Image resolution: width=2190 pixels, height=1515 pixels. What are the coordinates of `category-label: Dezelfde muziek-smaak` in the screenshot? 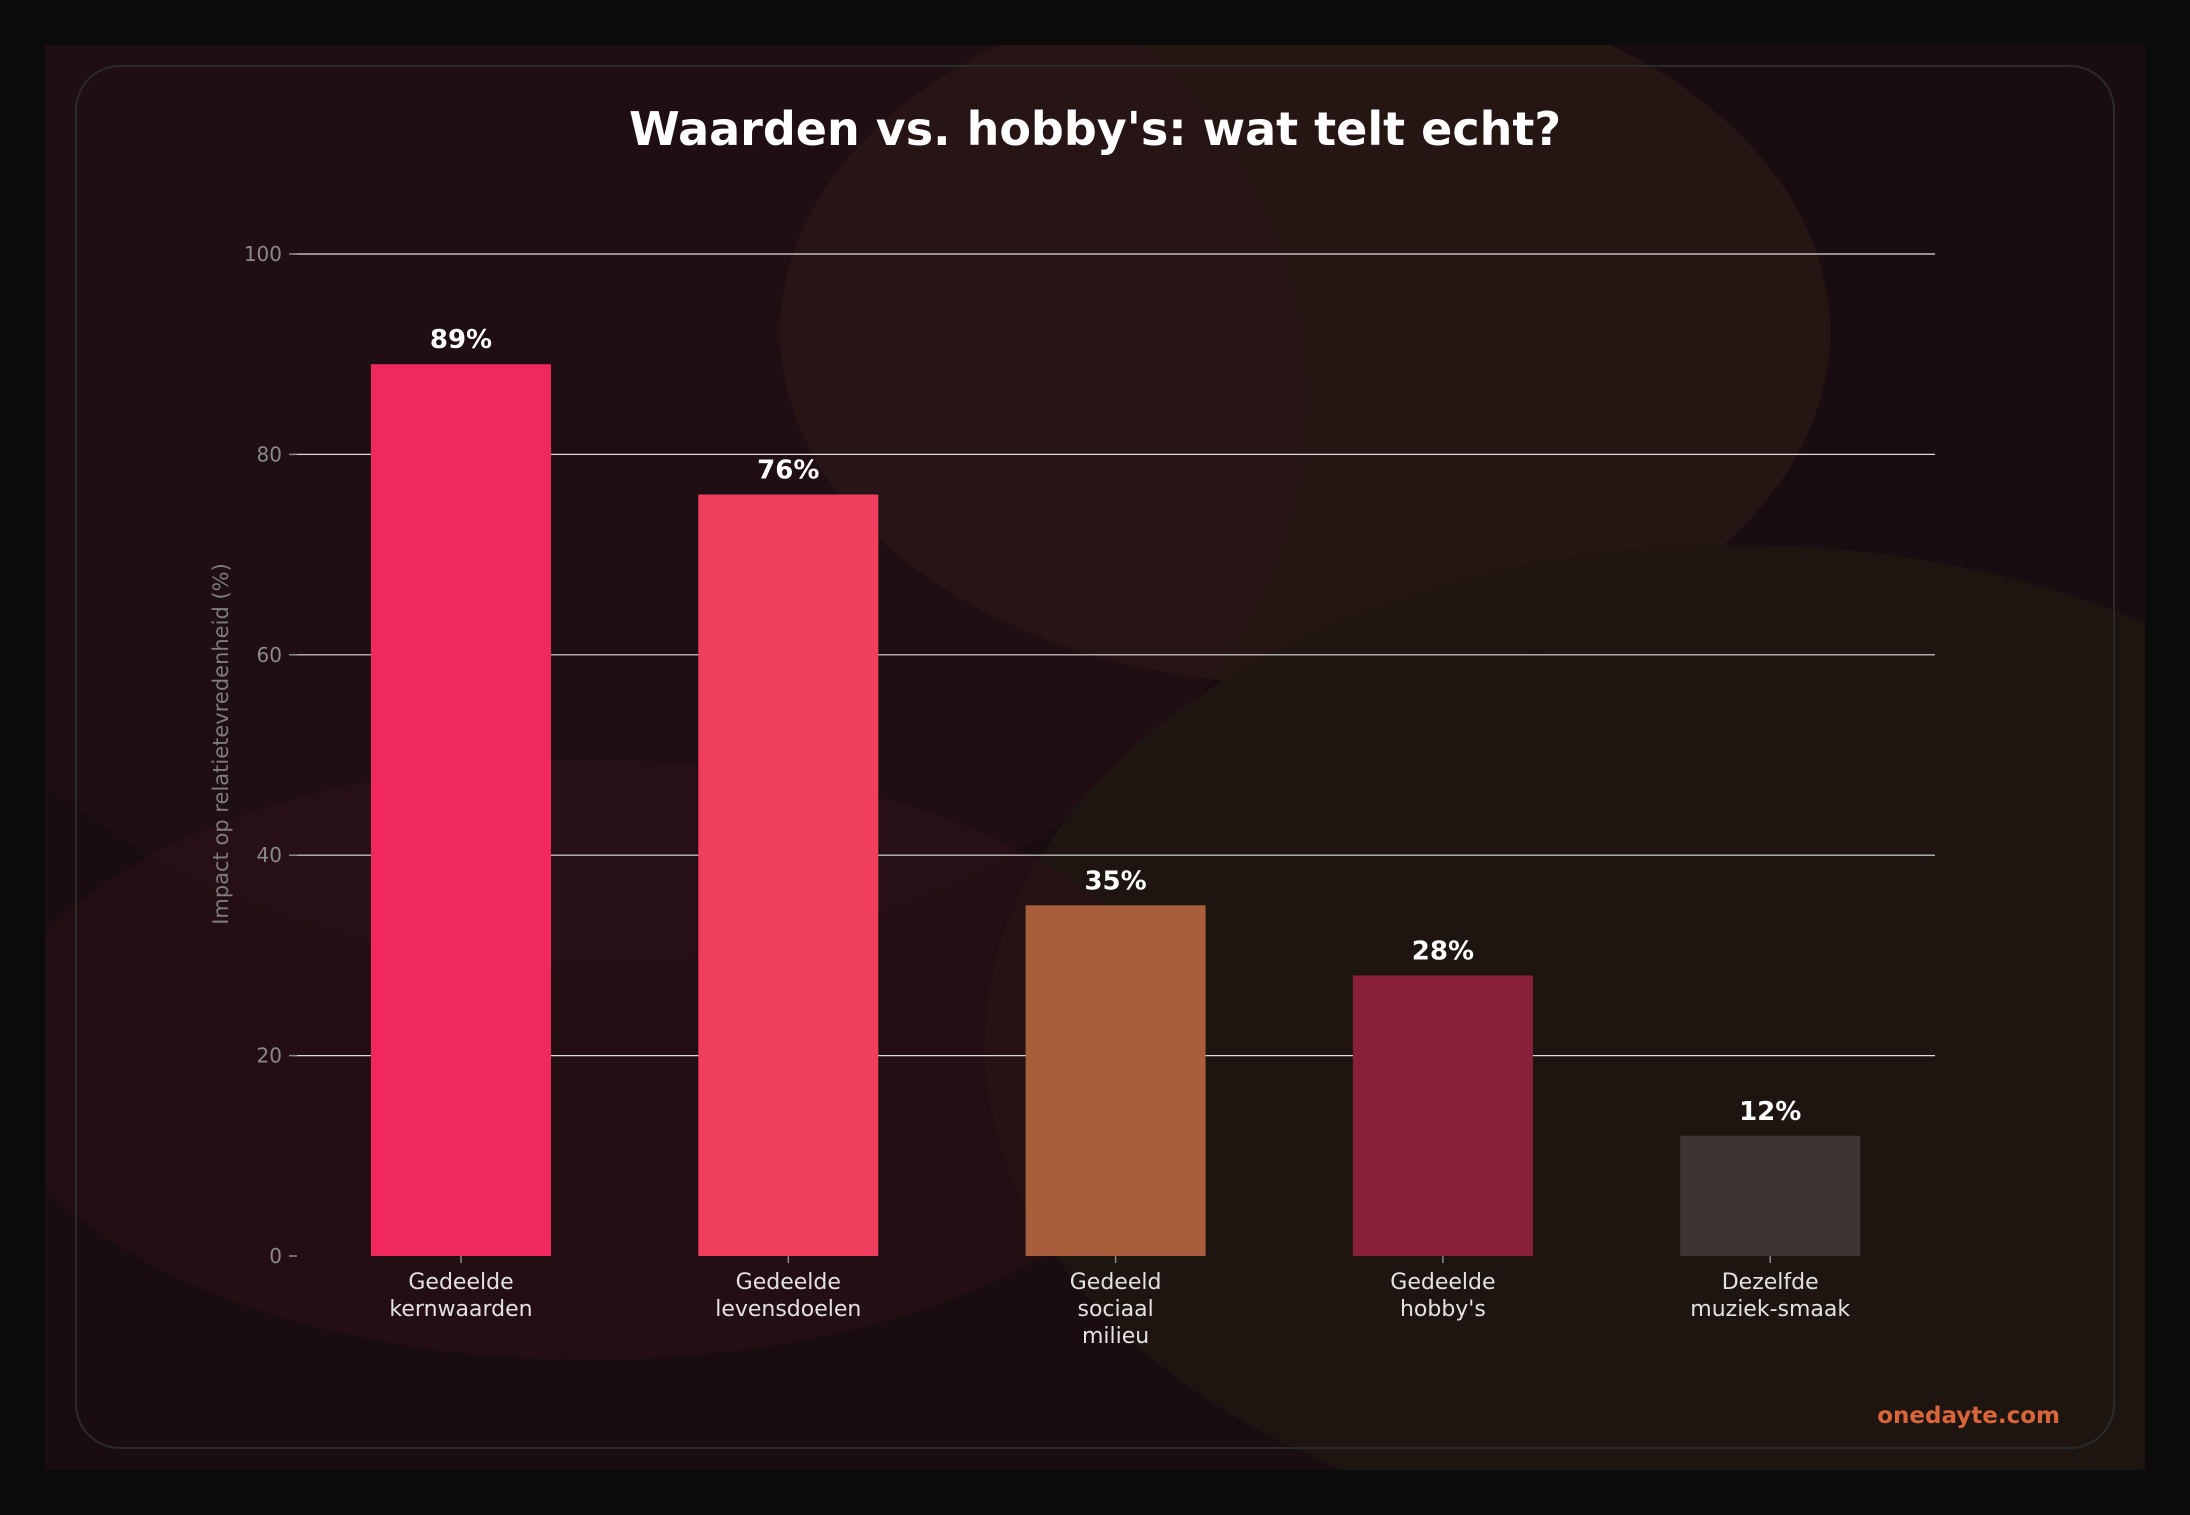 It's located at (1770, 1296).